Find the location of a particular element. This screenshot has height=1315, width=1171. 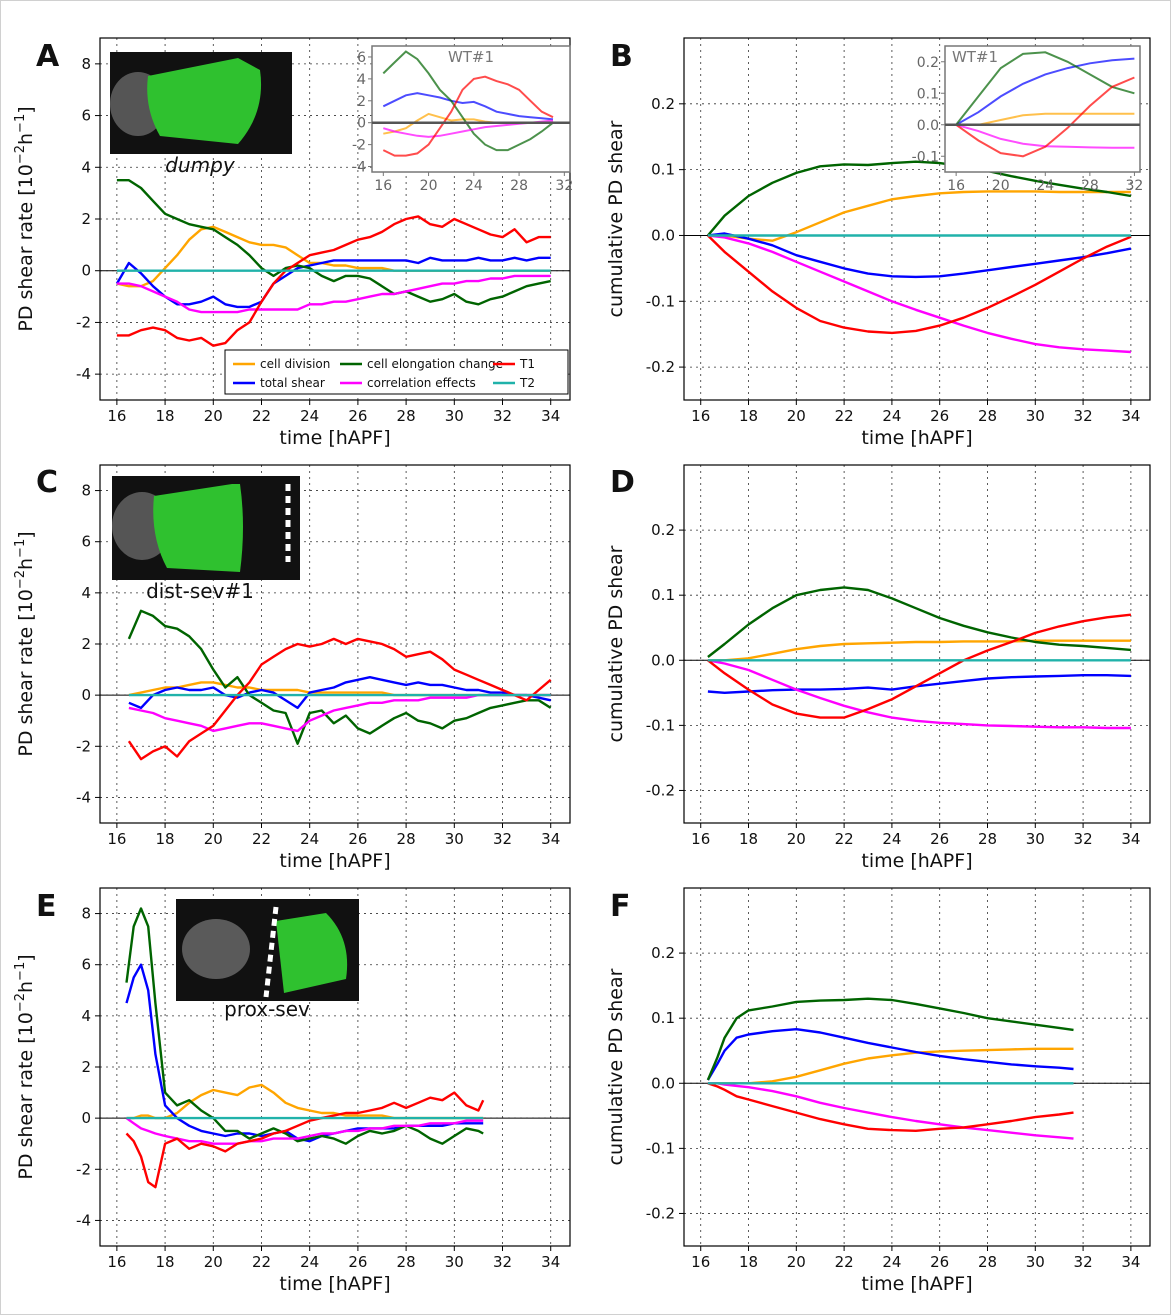

legend-label: T2 is located at coordinates (527, 383).